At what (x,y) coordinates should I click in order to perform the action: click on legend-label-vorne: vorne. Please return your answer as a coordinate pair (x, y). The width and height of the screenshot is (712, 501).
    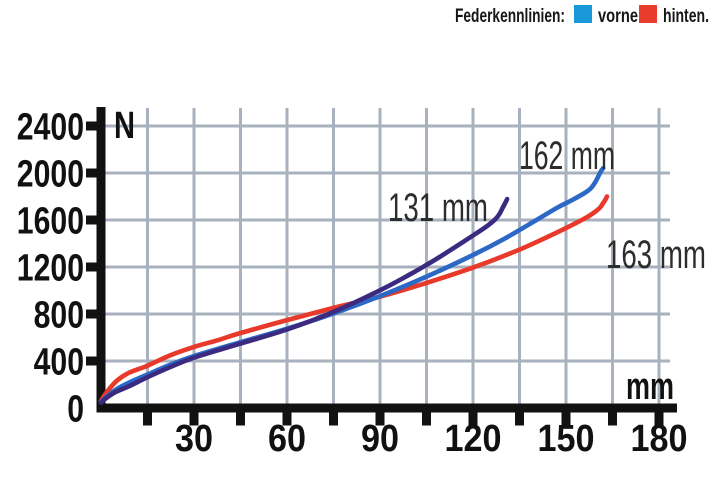
    Looking at the image, I should click on (618, 16).